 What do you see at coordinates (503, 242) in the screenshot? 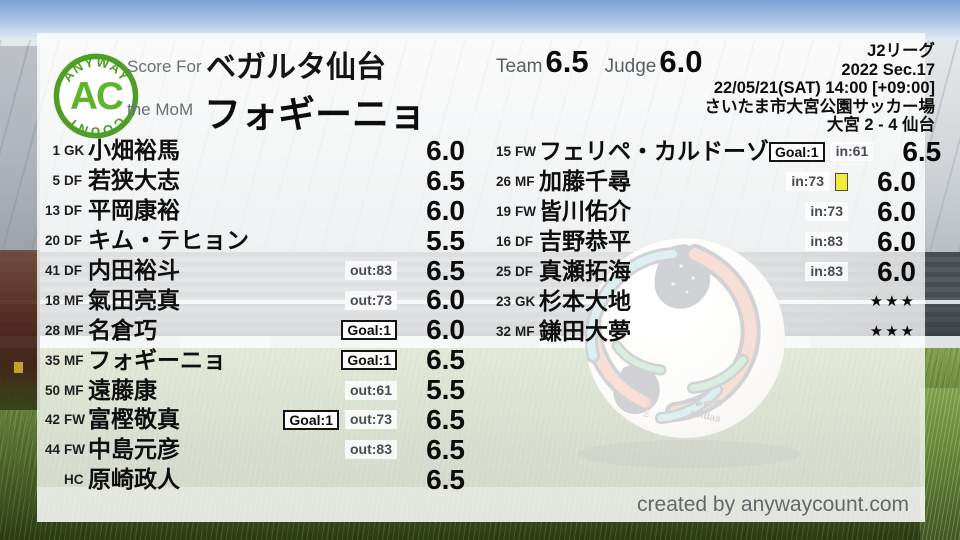
I see `player-number: 16` at bounding box center [503, 242].